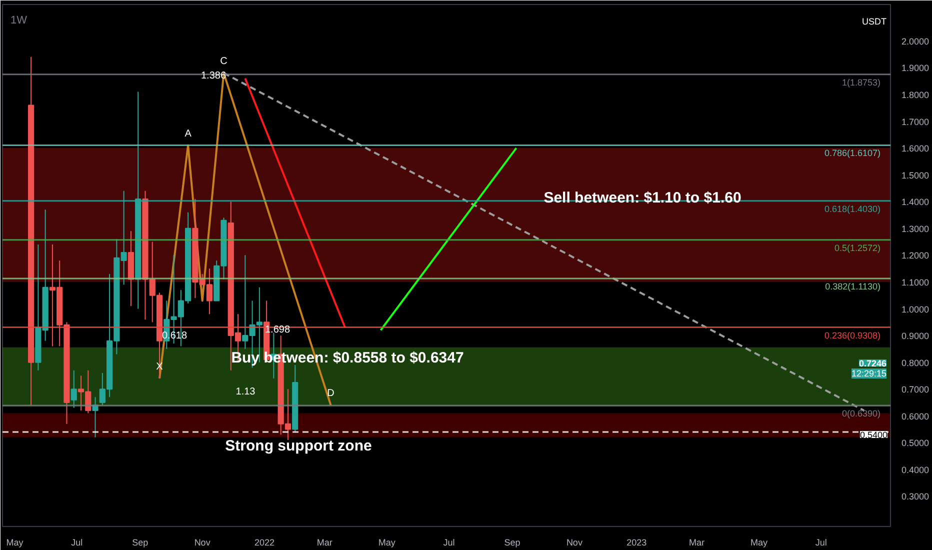 The height and width of the screenshot is (550, 932). I want to click on y-tick-label: 0.6000, so click(916, 416).